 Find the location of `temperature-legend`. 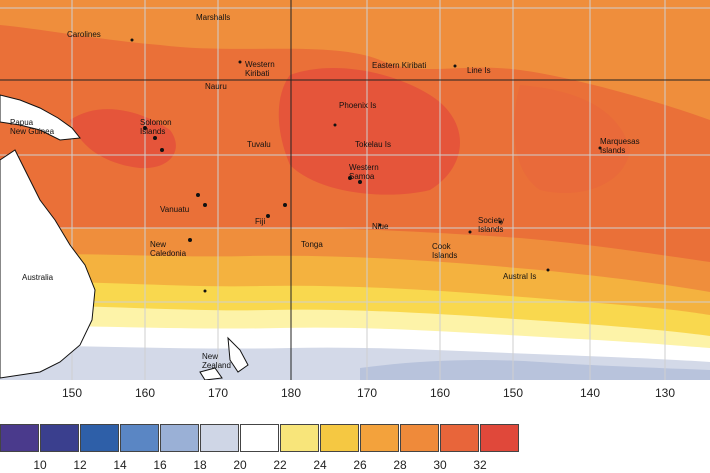

temperature-legend is located at coordinates (260, 438).